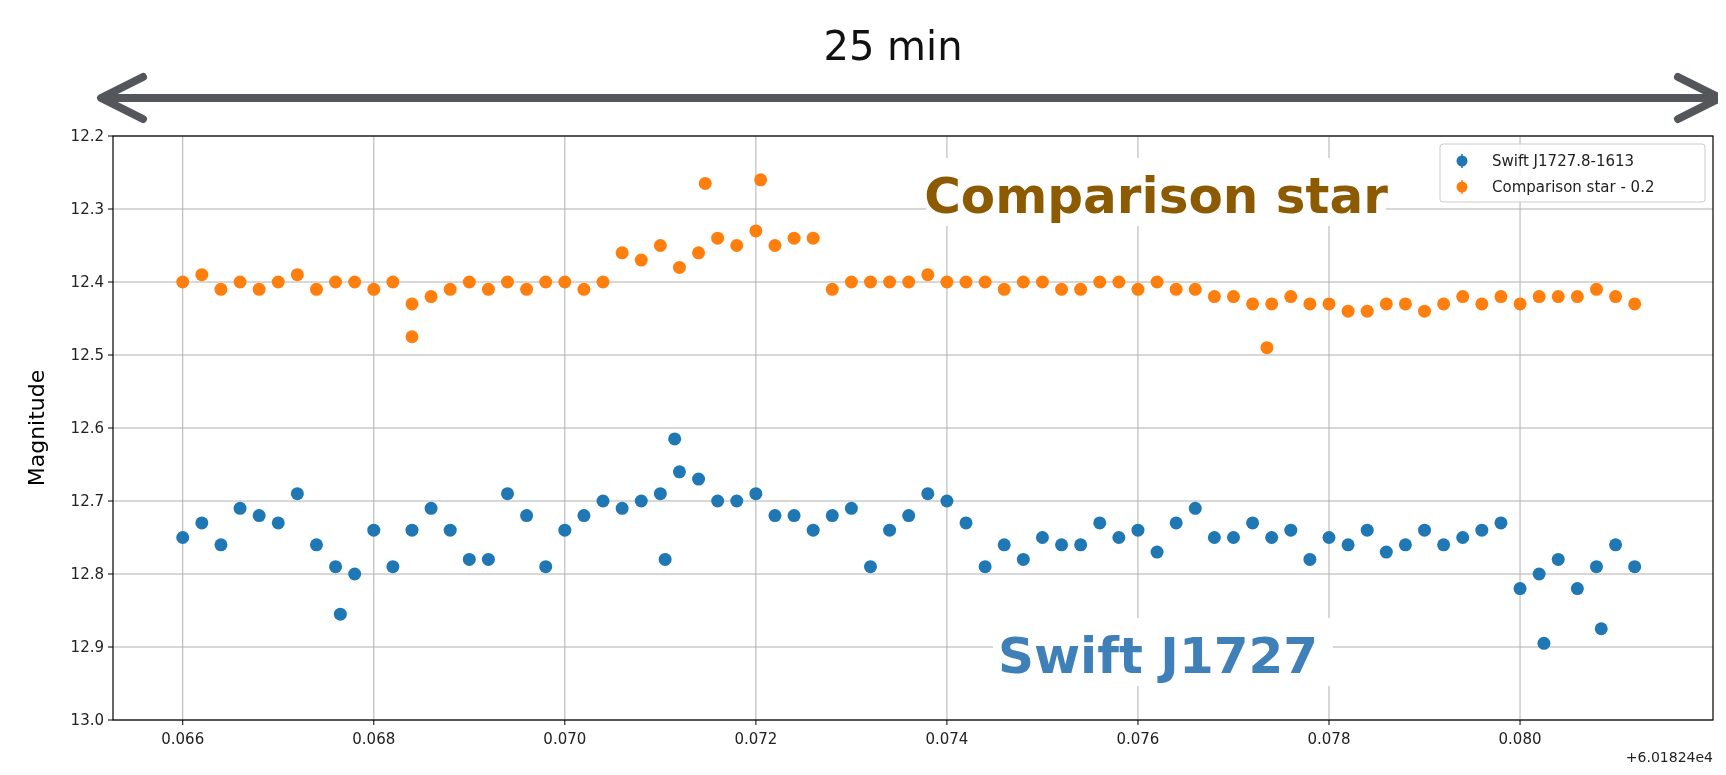 Image resolution: width=1726 pixels, height=775 pixels. I want to click on x-tick-label: 0.066, so click(183, 739).